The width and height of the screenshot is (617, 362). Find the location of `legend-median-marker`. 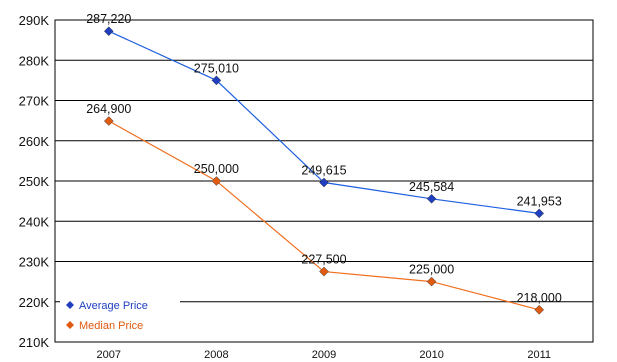

legend-median-marker is located at coordinates (70, 325).